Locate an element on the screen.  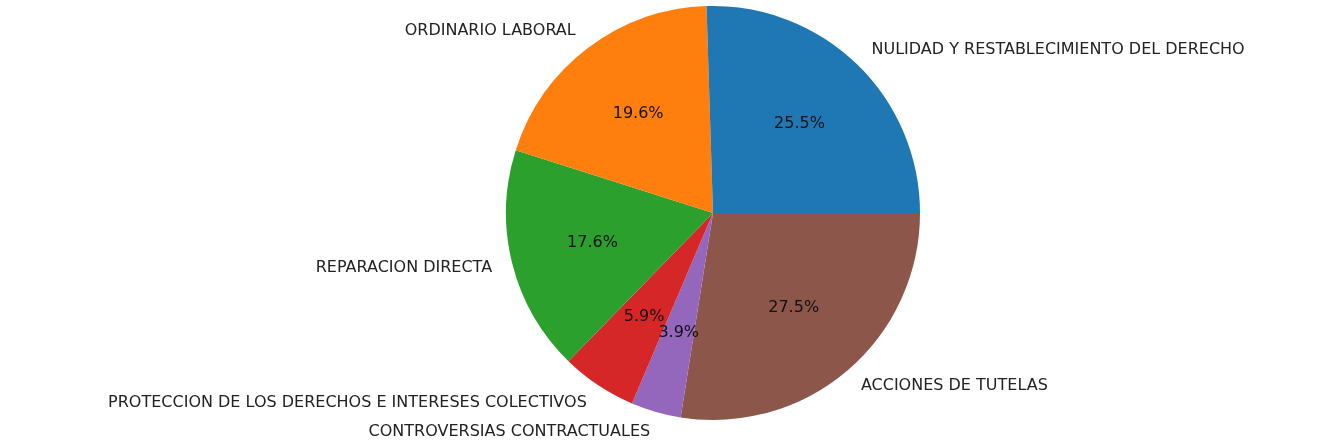
slice-label: REPARACION DIRECTA is located at coordinates (404, 267).